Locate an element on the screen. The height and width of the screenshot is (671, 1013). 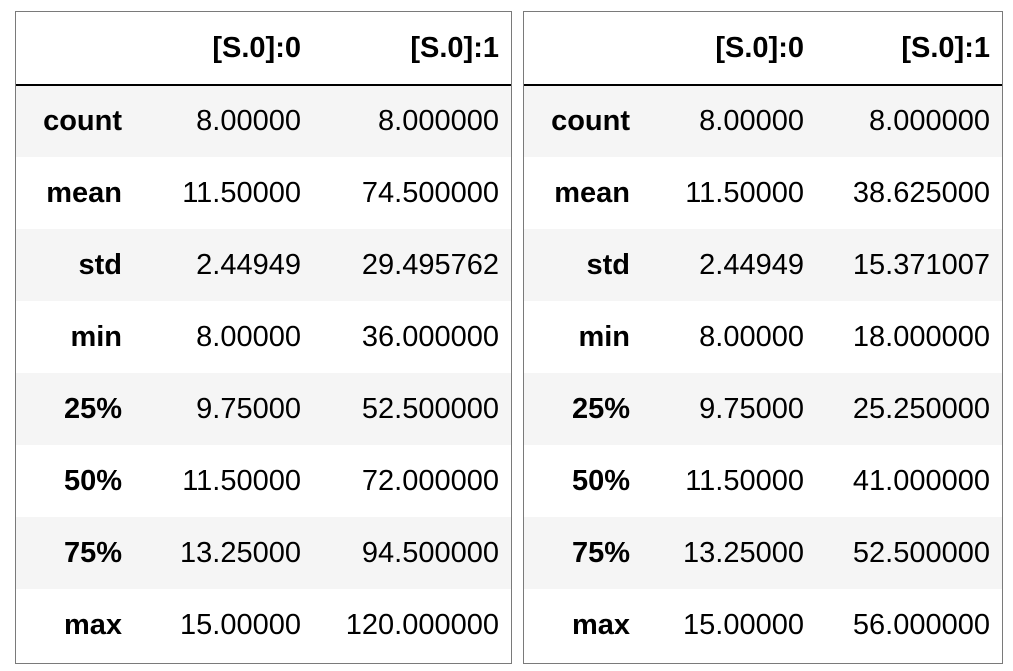
table-cell: 15.371007 is located at coordinates (921, 264).